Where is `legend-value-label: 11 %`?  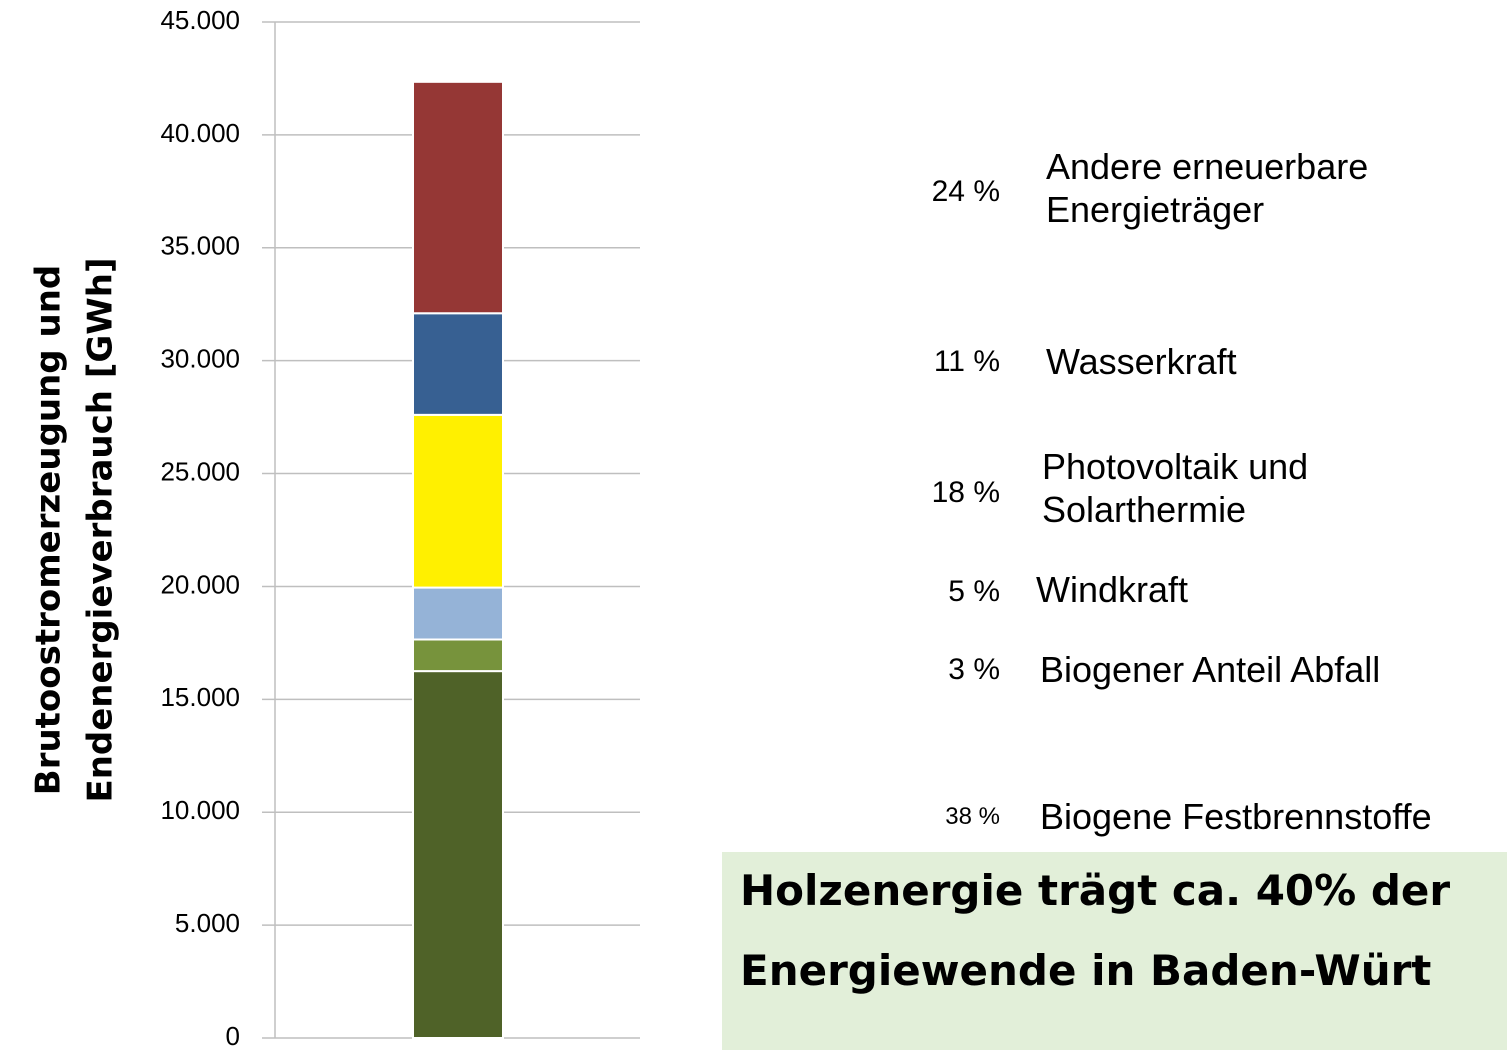 legend-value-label: 11 % is located at coordinates (966, 361).